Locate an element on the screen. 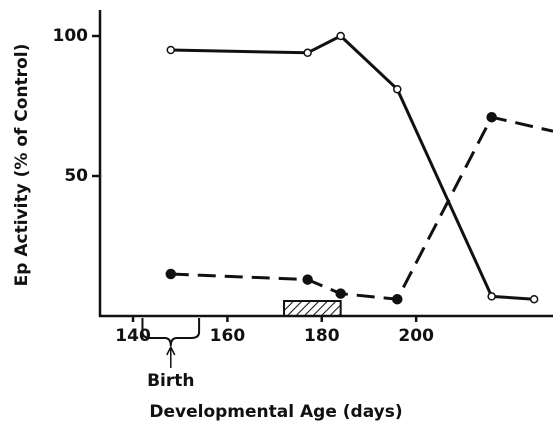 The width and height of the screenshot is (553, 435). x-tick-label: 200 is located at coordinates (416, 336).